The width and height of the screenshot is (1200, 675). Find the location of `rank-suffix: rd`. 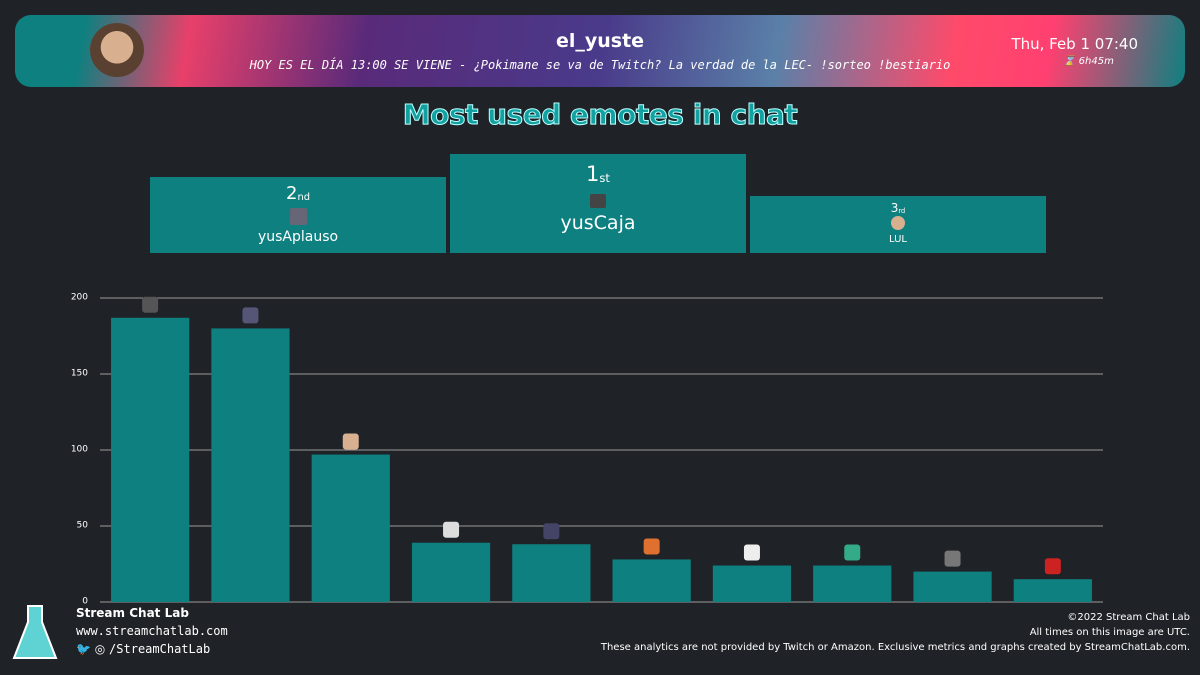

rank-suffix: rd is located at coordinates (902, 210).